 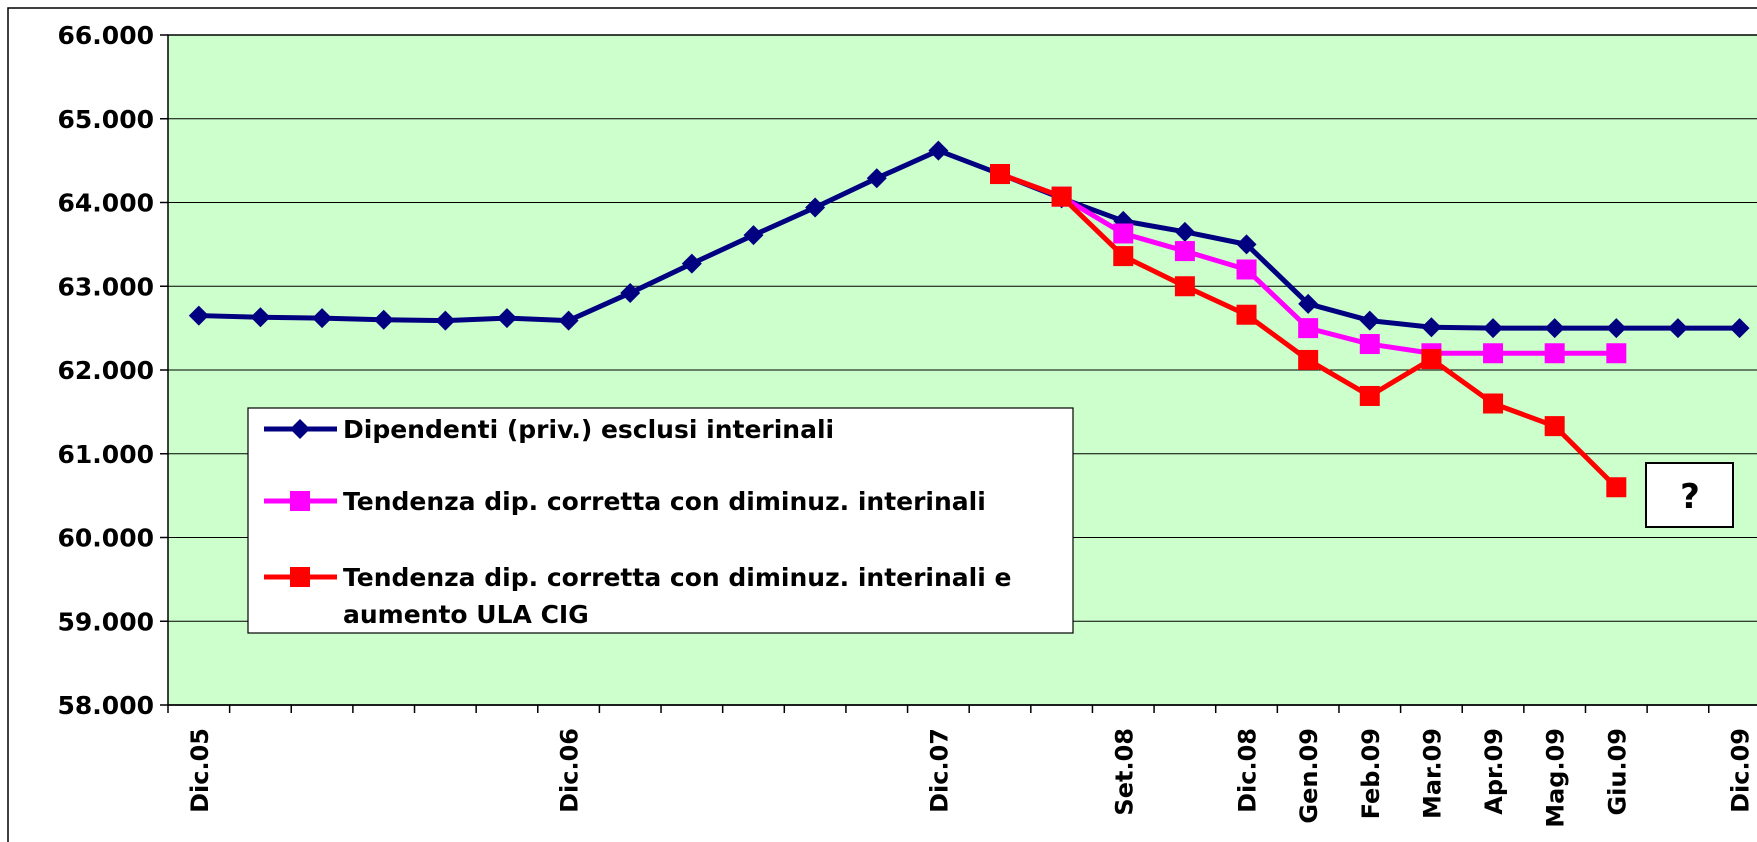 I want to click on x-tick-label: Feb.09, so click(x=1371, y=773).